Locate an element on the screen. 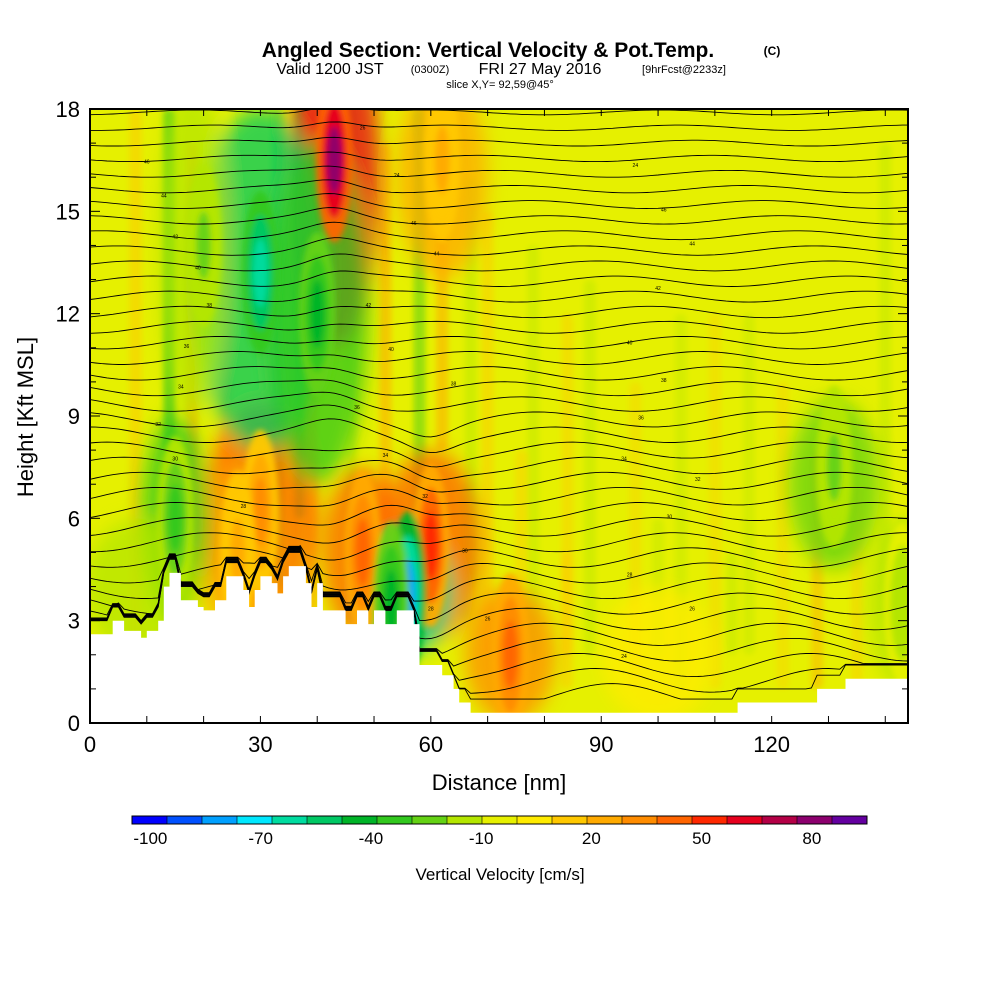 The image size is (1000, 1000). chart-subtitle-slice: slice X,Y= 92,59@45° is located at coordinates (500, 85).